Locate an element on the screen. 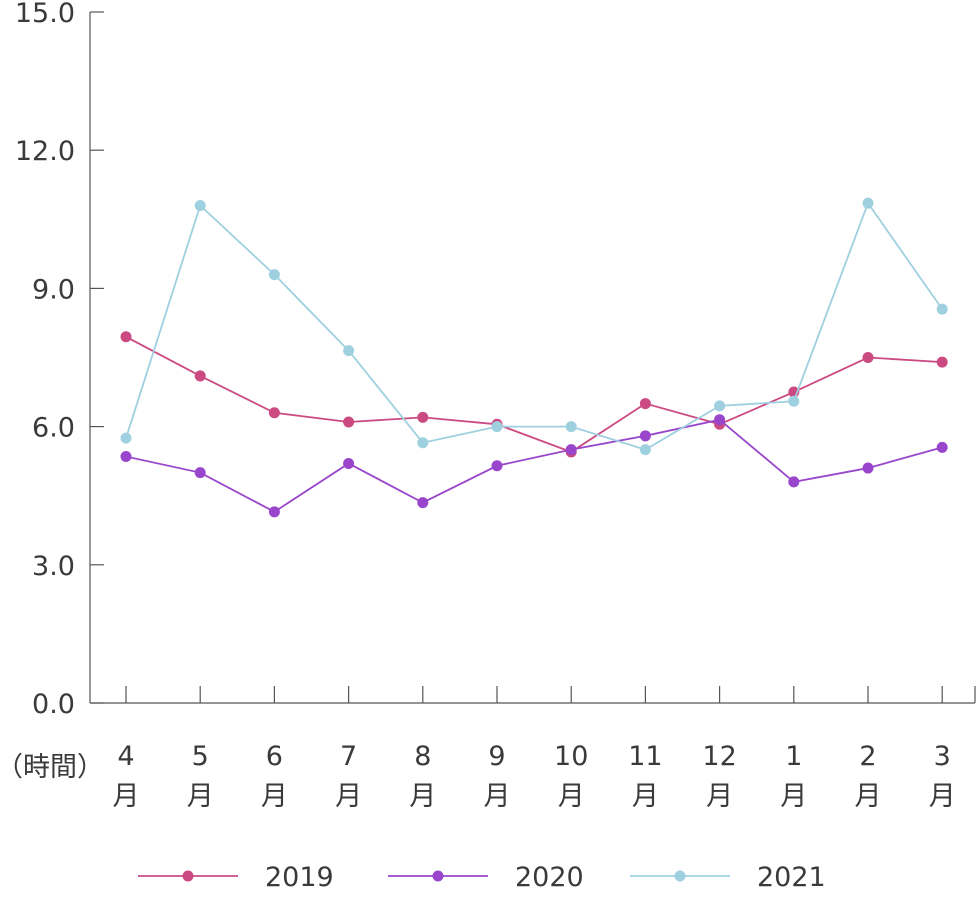  series-line-2020 is located at coordinates (534, 465).